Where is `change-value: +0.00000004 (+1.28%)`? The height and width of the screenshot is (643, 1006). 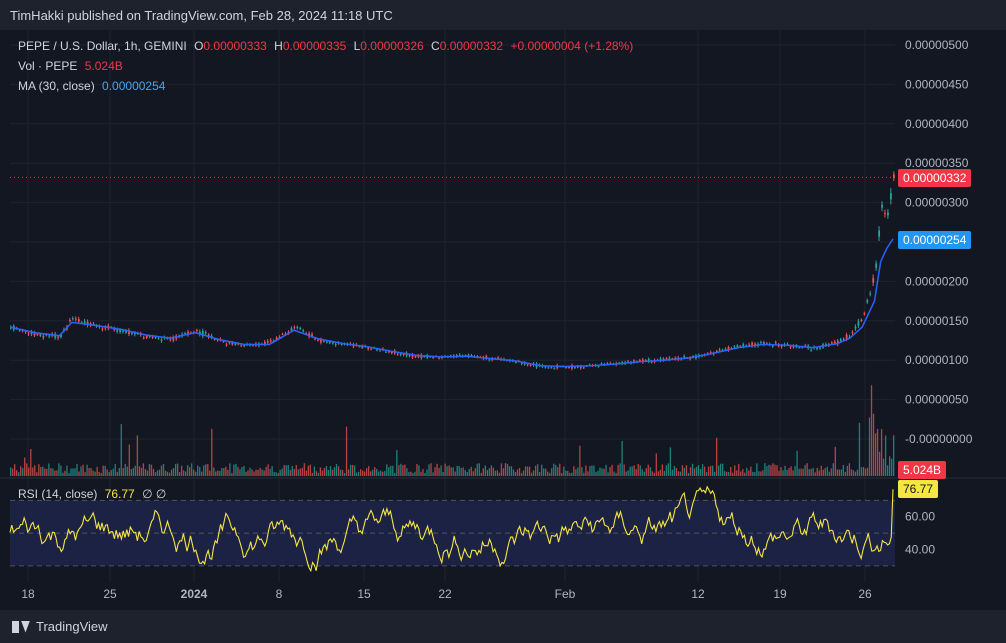
change-value: +0.00000004 (+1.28%) is located at coordinates (572, 46).